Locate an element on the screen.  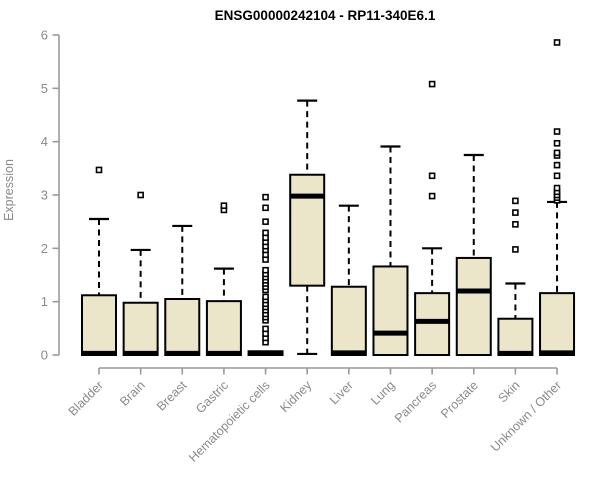
x-tick-label: Lung is located at coordinates (383, 393).